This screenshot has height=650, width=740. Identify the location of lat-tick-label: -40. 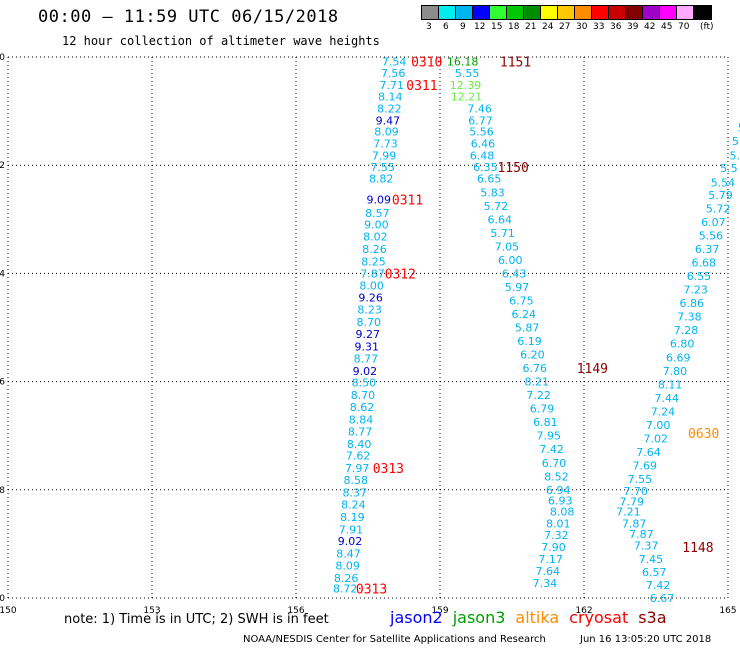
(2, 58).